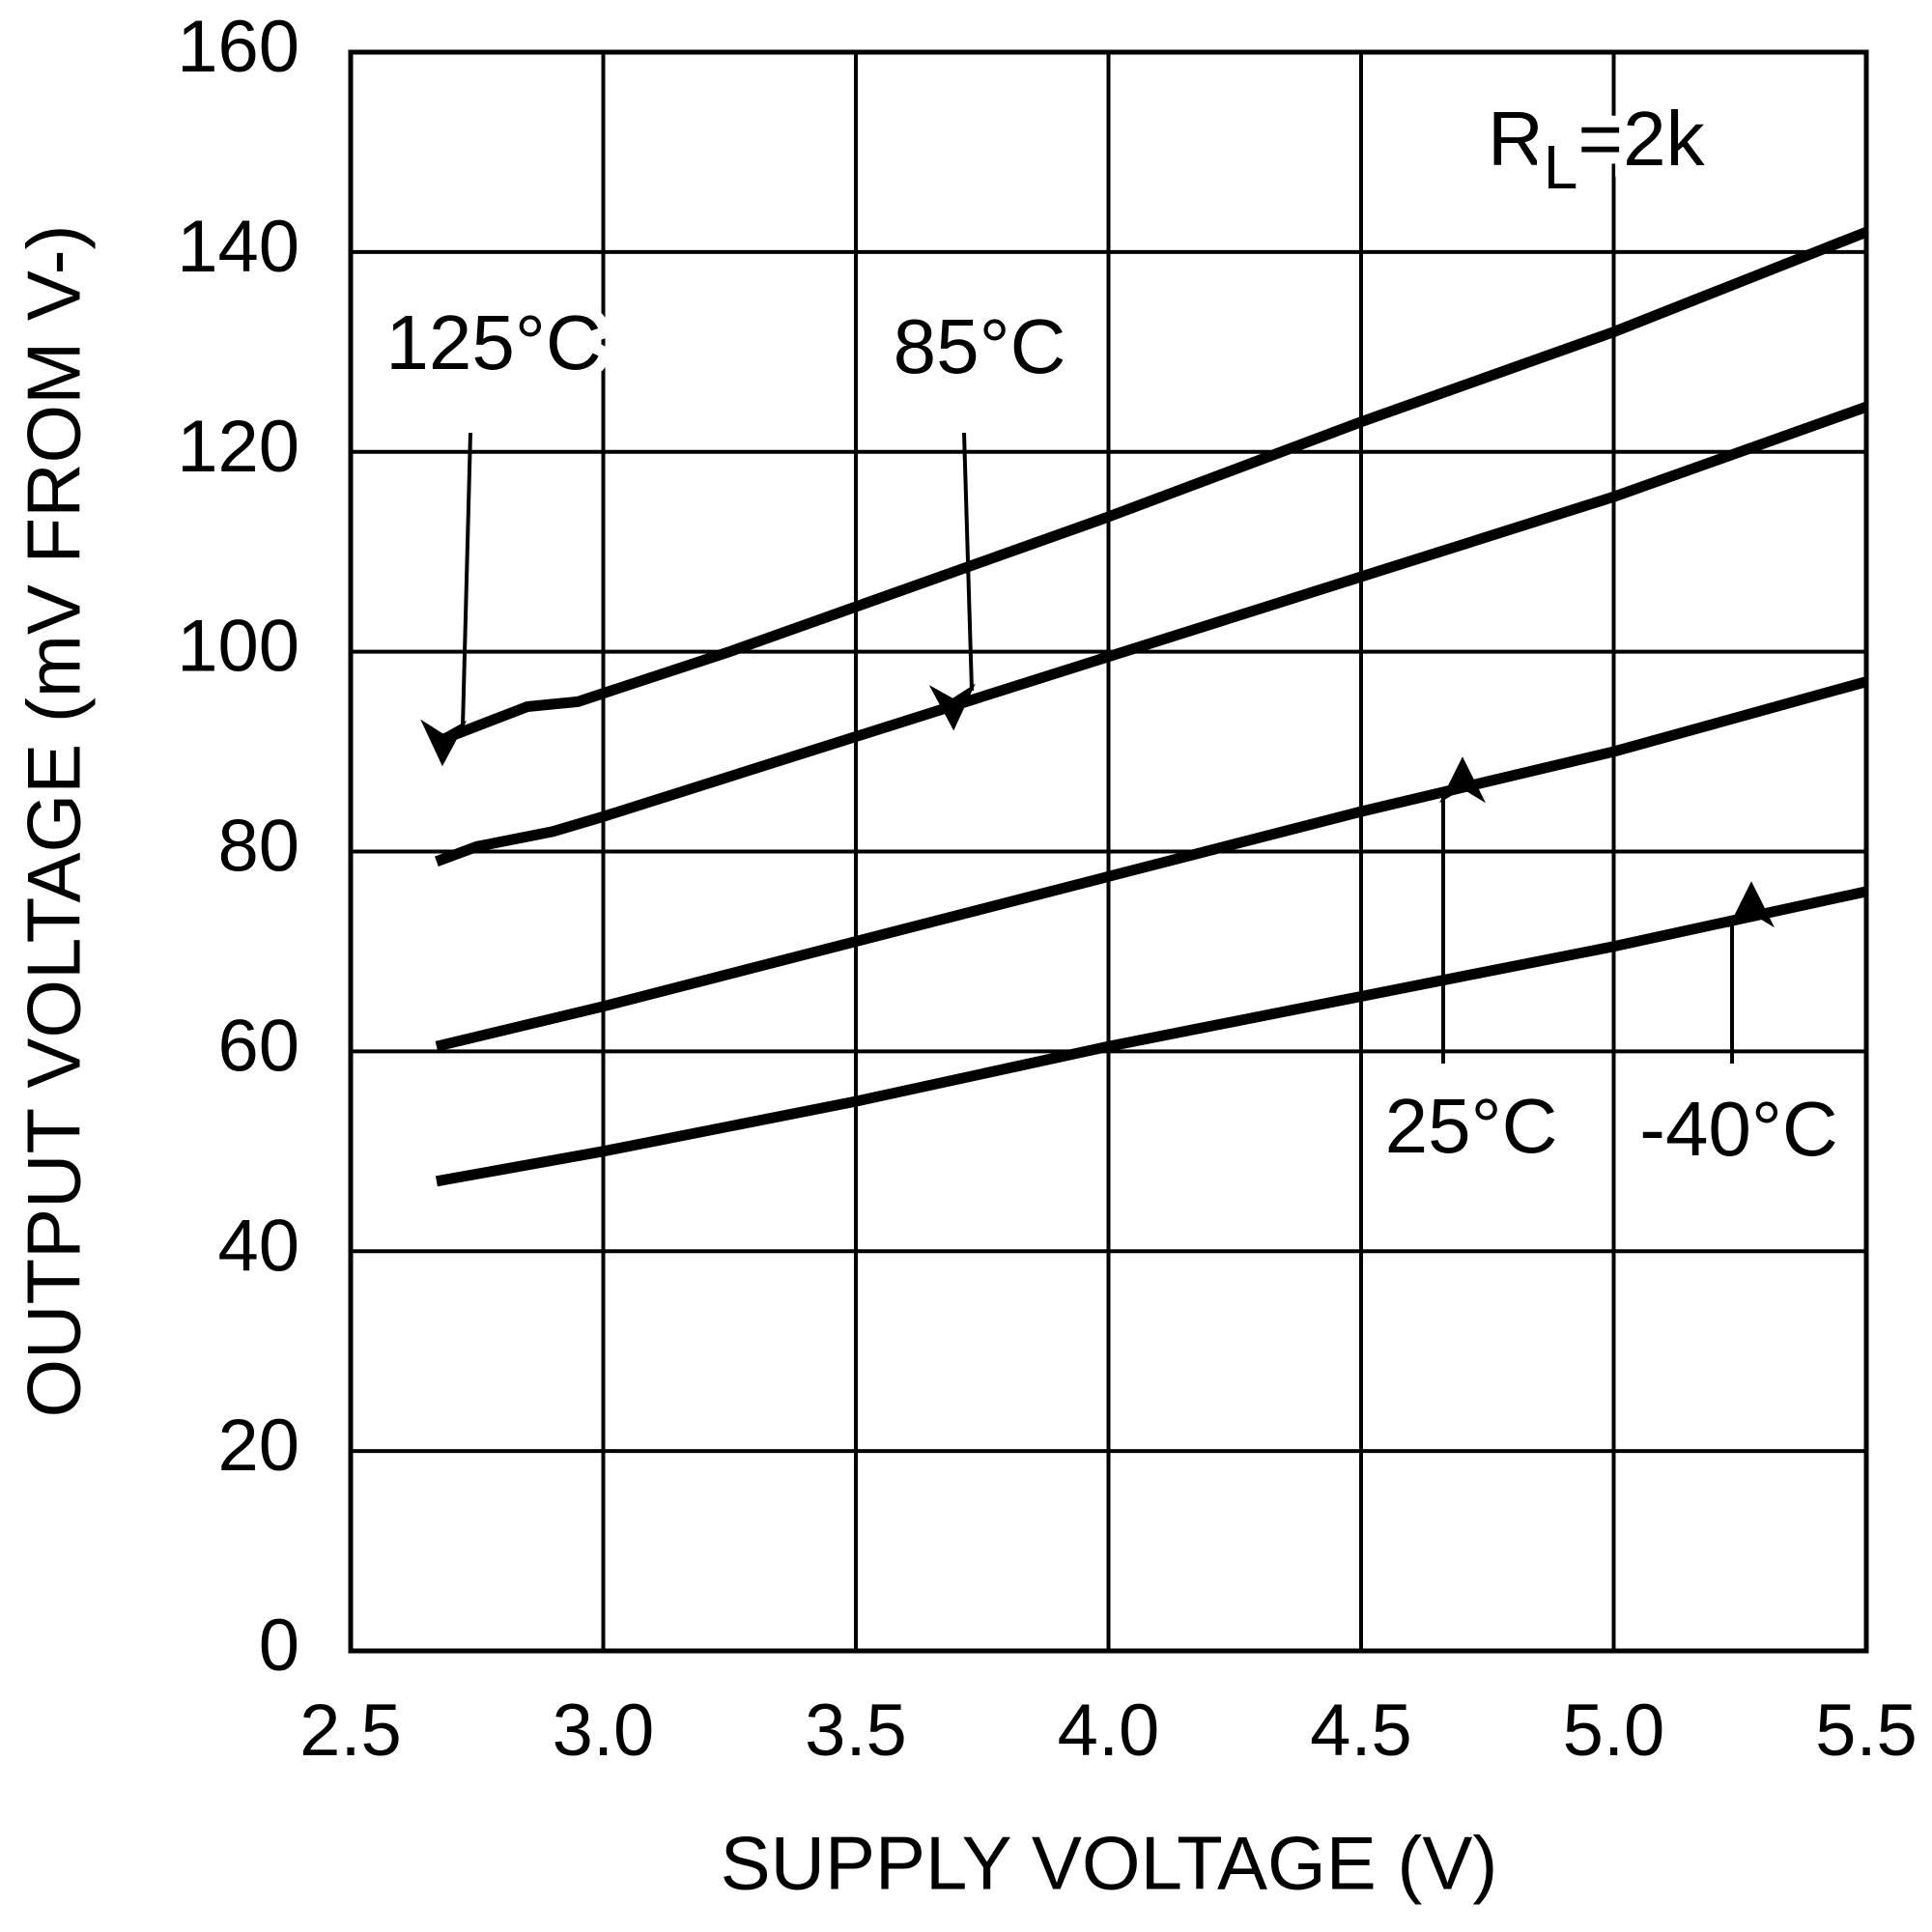 This screenshot has width=1932, height=1932. I want to click on x-tick-label: 5.0, so click(1614, 1731).